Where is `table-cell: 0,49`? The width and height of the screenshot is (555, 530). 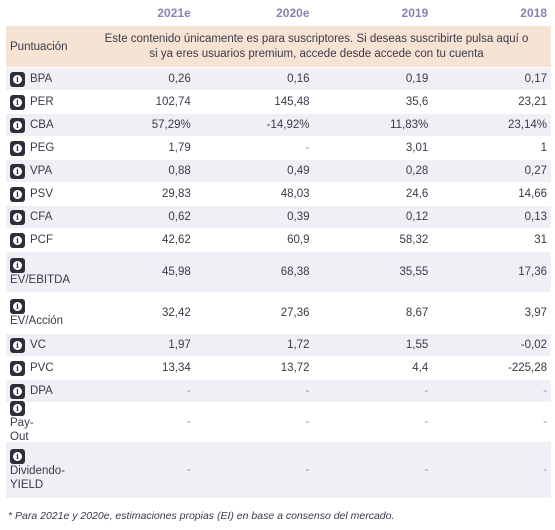 table-cell: 0,49 is located at coordinates (298, 171).